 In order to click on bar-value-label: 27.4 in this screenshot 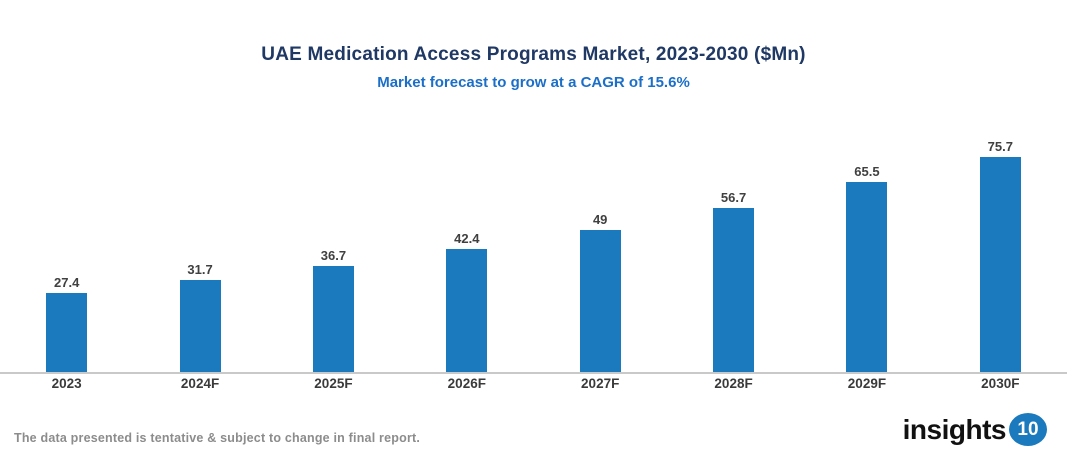, I will do `click(67, 282)`.